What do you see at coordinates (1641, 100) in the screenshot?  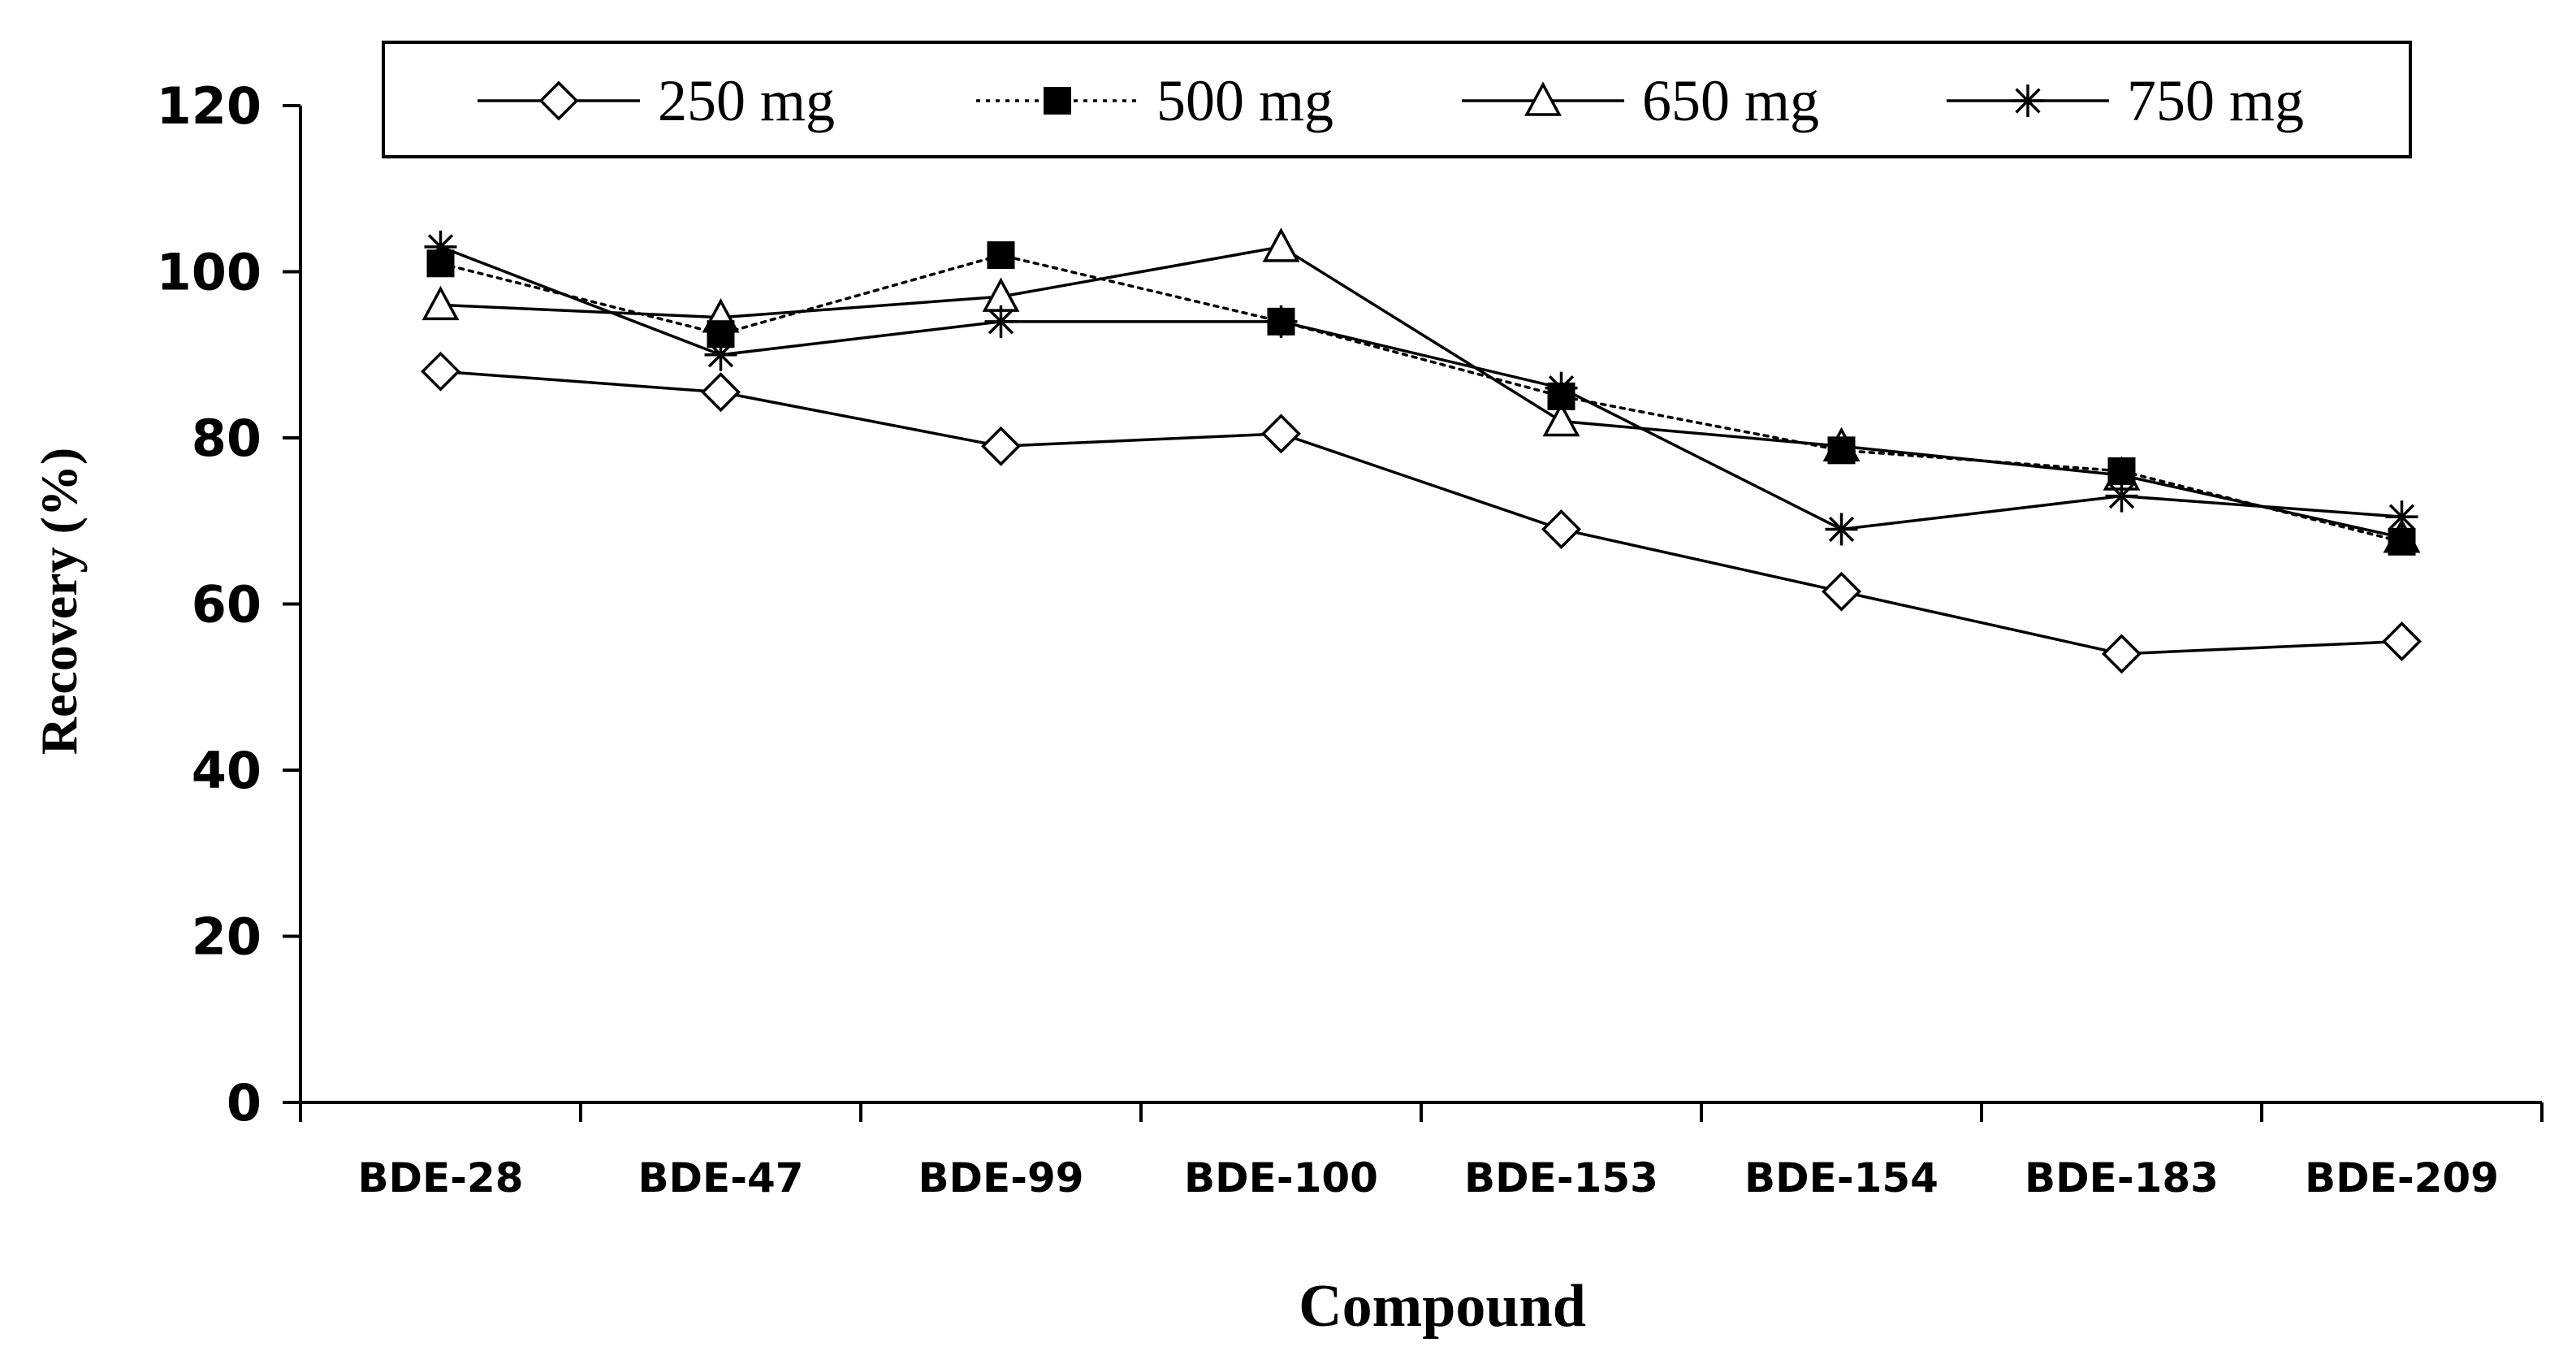 I see `legend-entry-650-mg: 650 mg` at bounding box center [1641, 100].